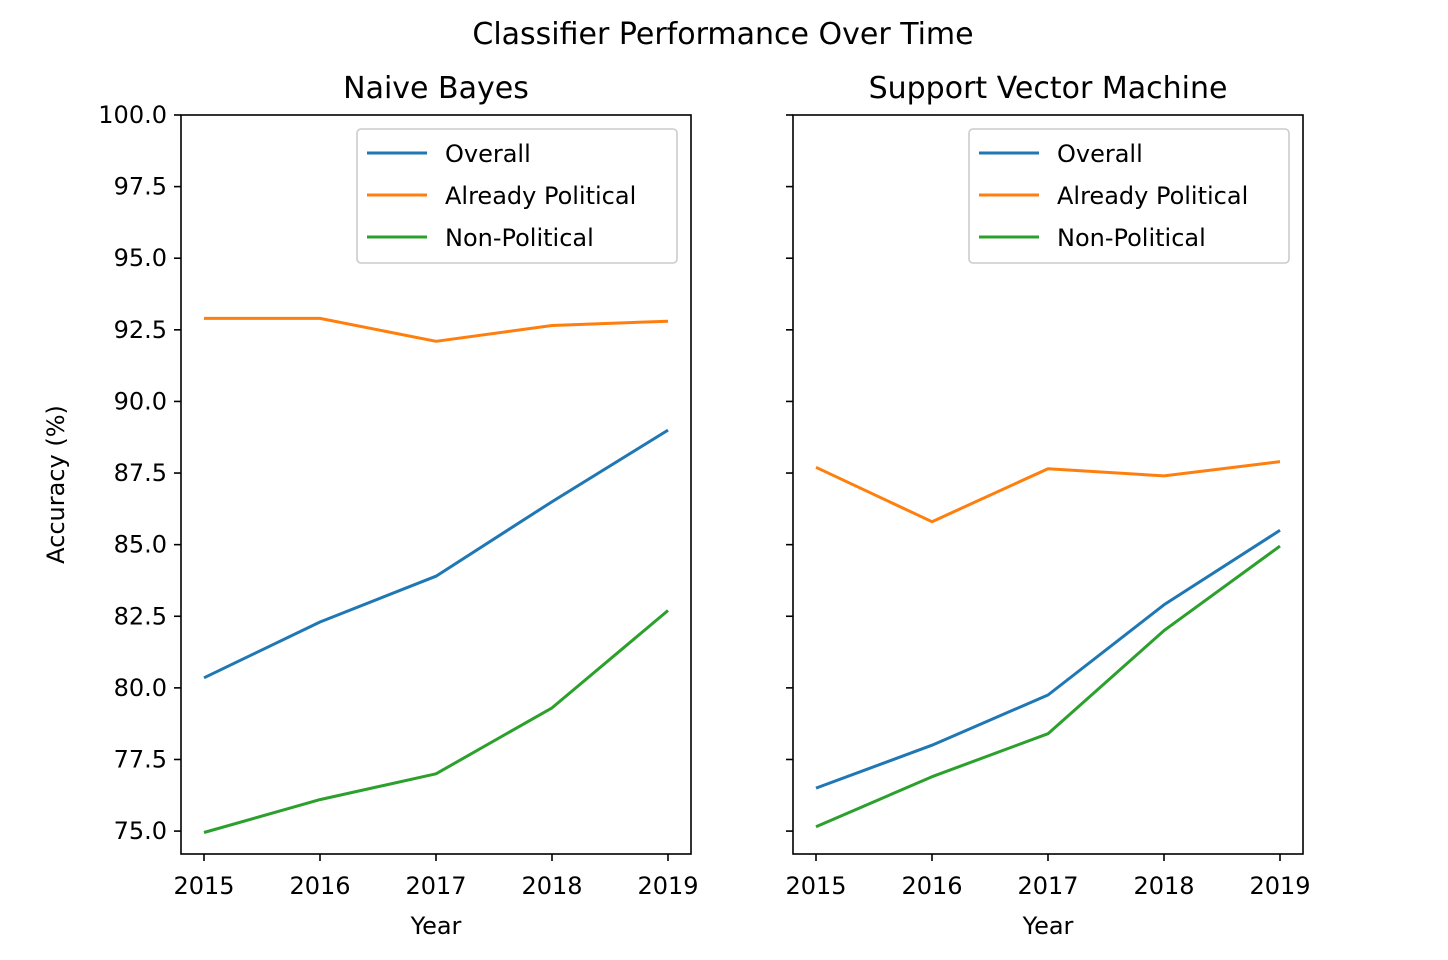 The height and width of the screenshot is (960, 1448). Describe the element at coordinates (1279, 886) in the screenshot. I see `x-tick-label-support-vector-machine: 2019` at that location.